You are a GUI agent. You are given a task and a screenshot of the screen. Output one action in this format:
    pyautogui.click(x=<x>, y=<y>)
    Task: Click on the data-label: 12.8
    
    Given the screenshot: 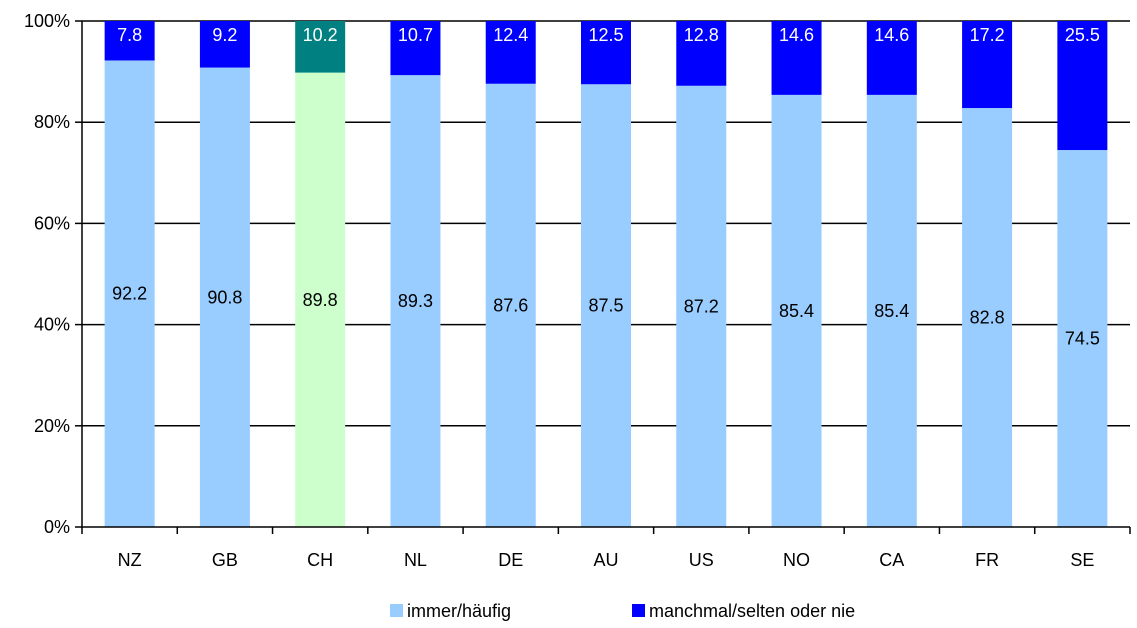 What is the action you would take?
    pyautogui.click(x=701, y=35)
    